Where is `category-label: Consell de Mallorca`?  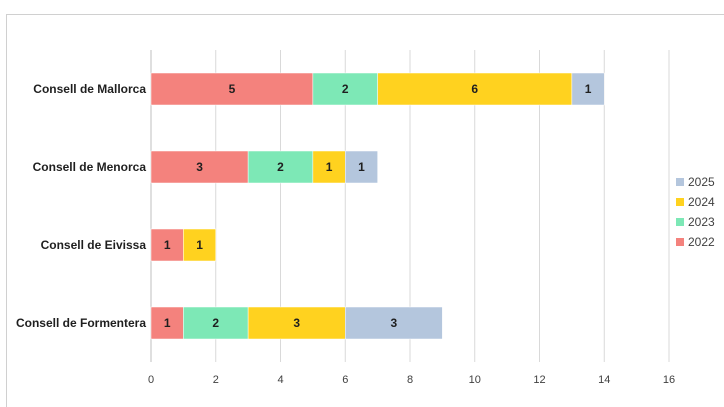 category-label: Consell de Mallorca is located at coordinates (89, 89).